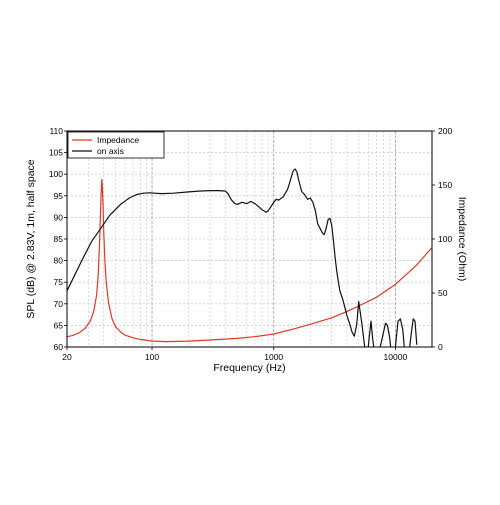 This screenshot has height=505, width=500. I want to click on y-tick-label: 65, so click(59, 325).